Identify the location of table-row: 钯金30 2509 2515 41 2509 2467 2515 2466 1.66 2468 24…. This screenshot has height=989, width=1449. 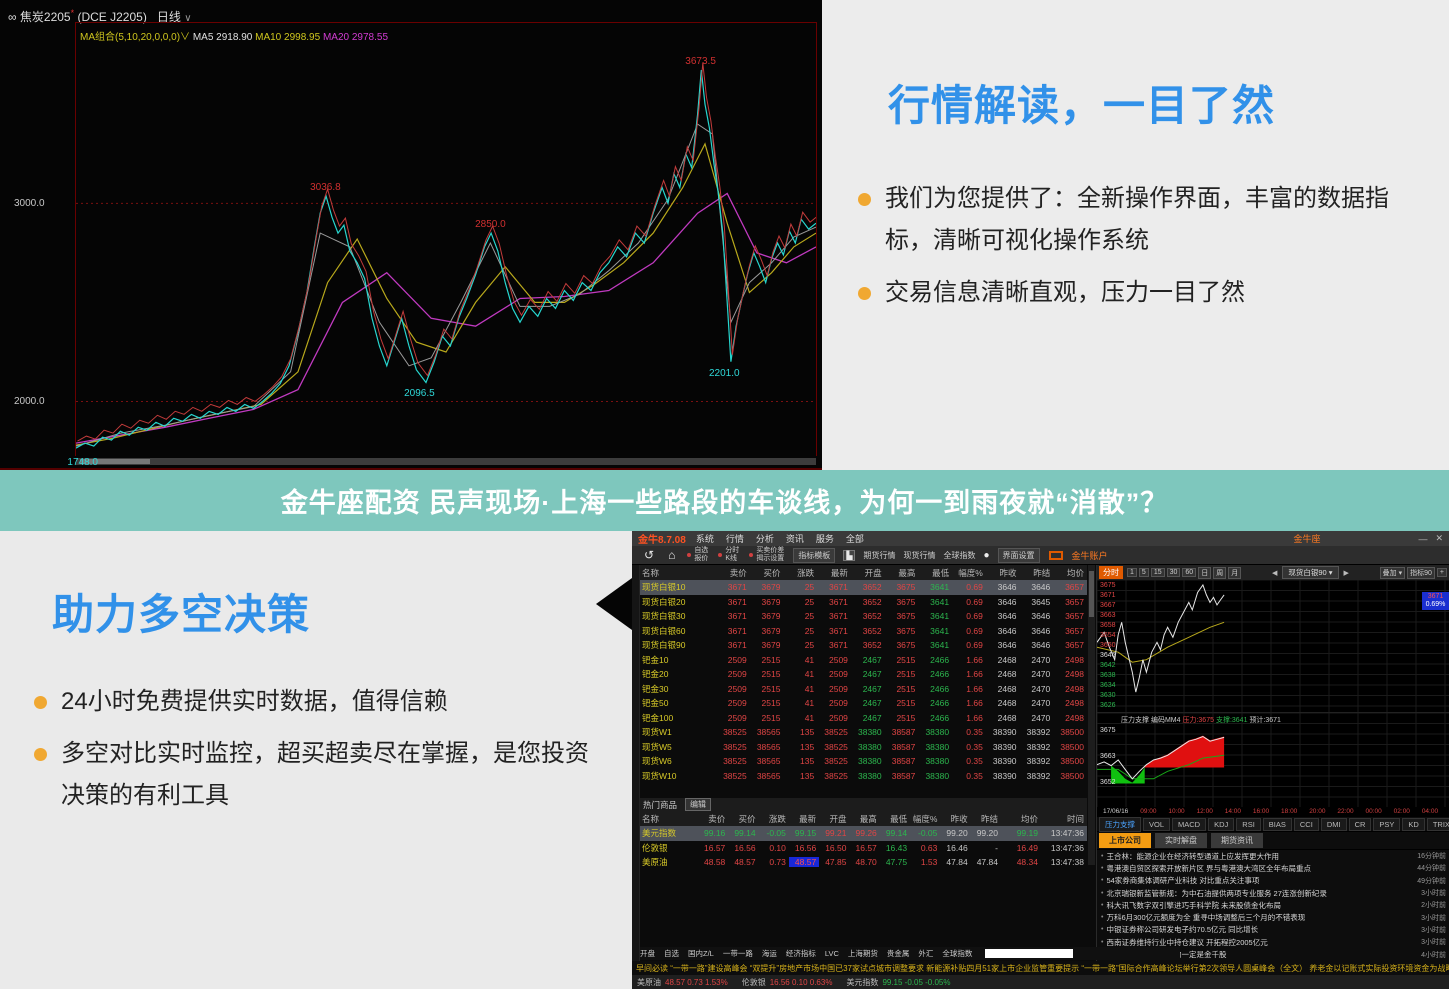
(863, 688).